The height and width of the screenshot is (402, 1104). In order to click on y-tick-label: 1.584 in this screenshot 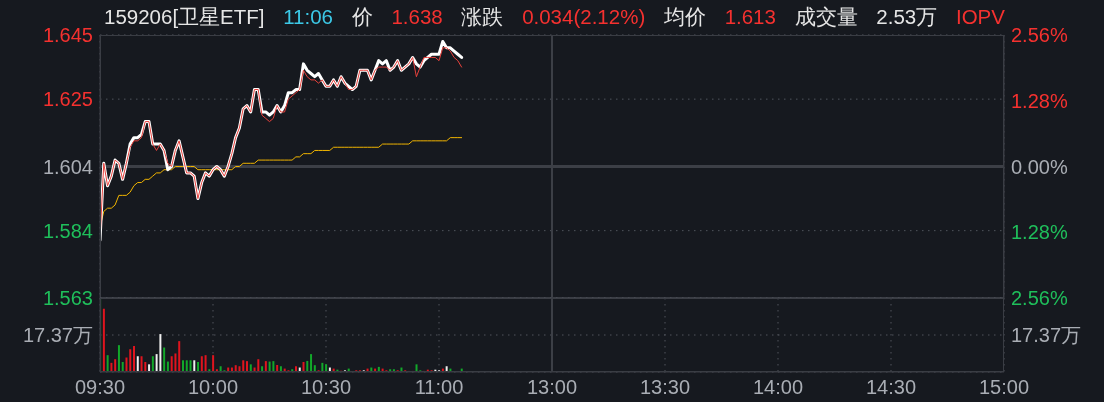, I will do `click(67, 230)`.